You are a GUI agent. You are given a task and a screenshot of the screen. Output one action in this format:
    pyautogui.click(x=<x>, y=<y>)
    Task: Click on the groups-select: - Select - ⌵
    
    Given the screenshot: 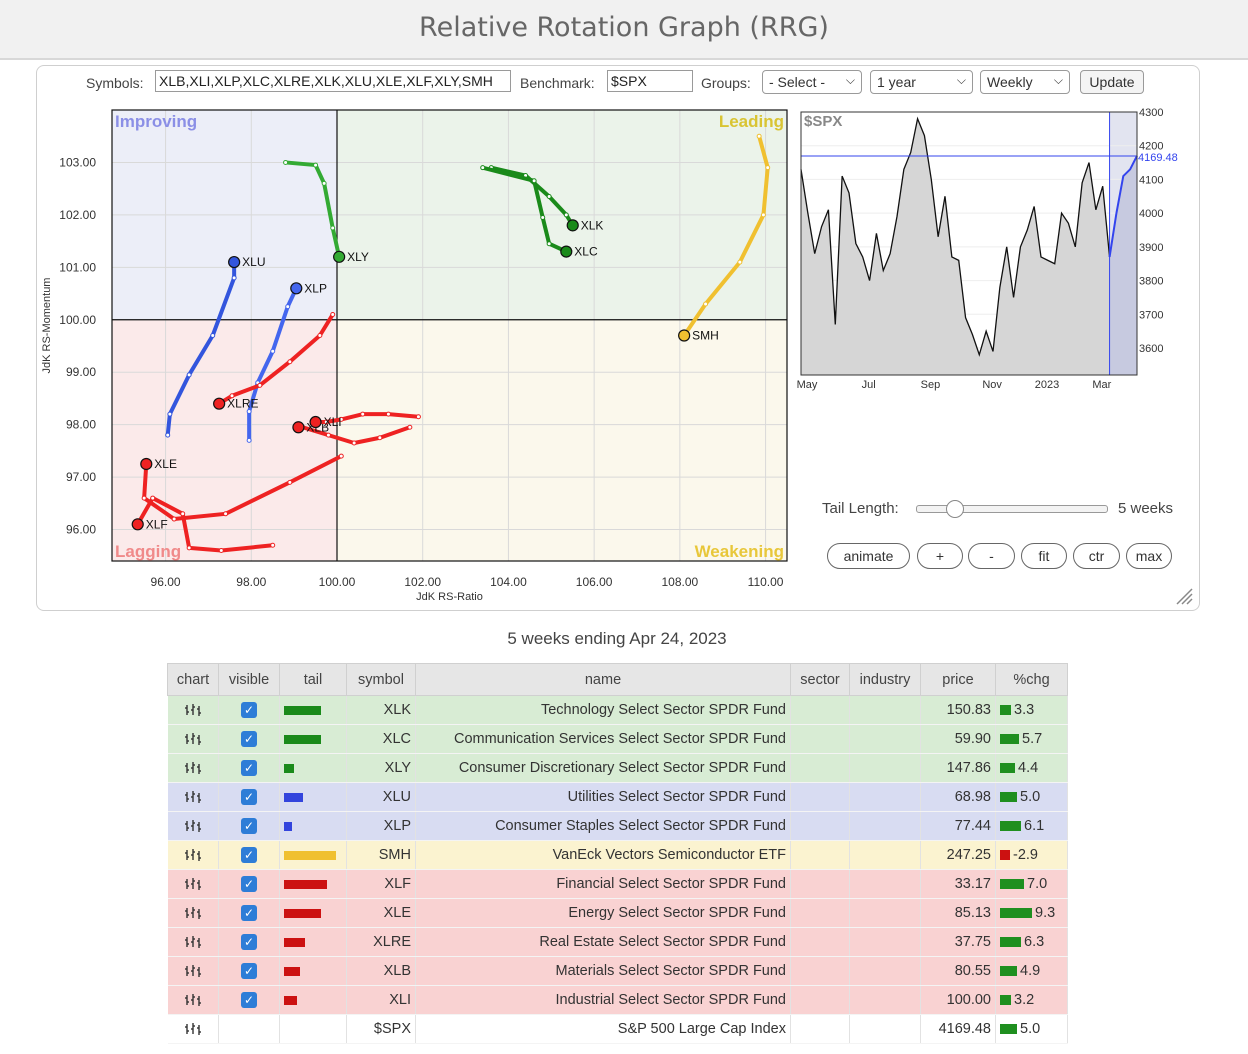 What is the action you would take?
    pyautogui.click(x=812, y=82)
    